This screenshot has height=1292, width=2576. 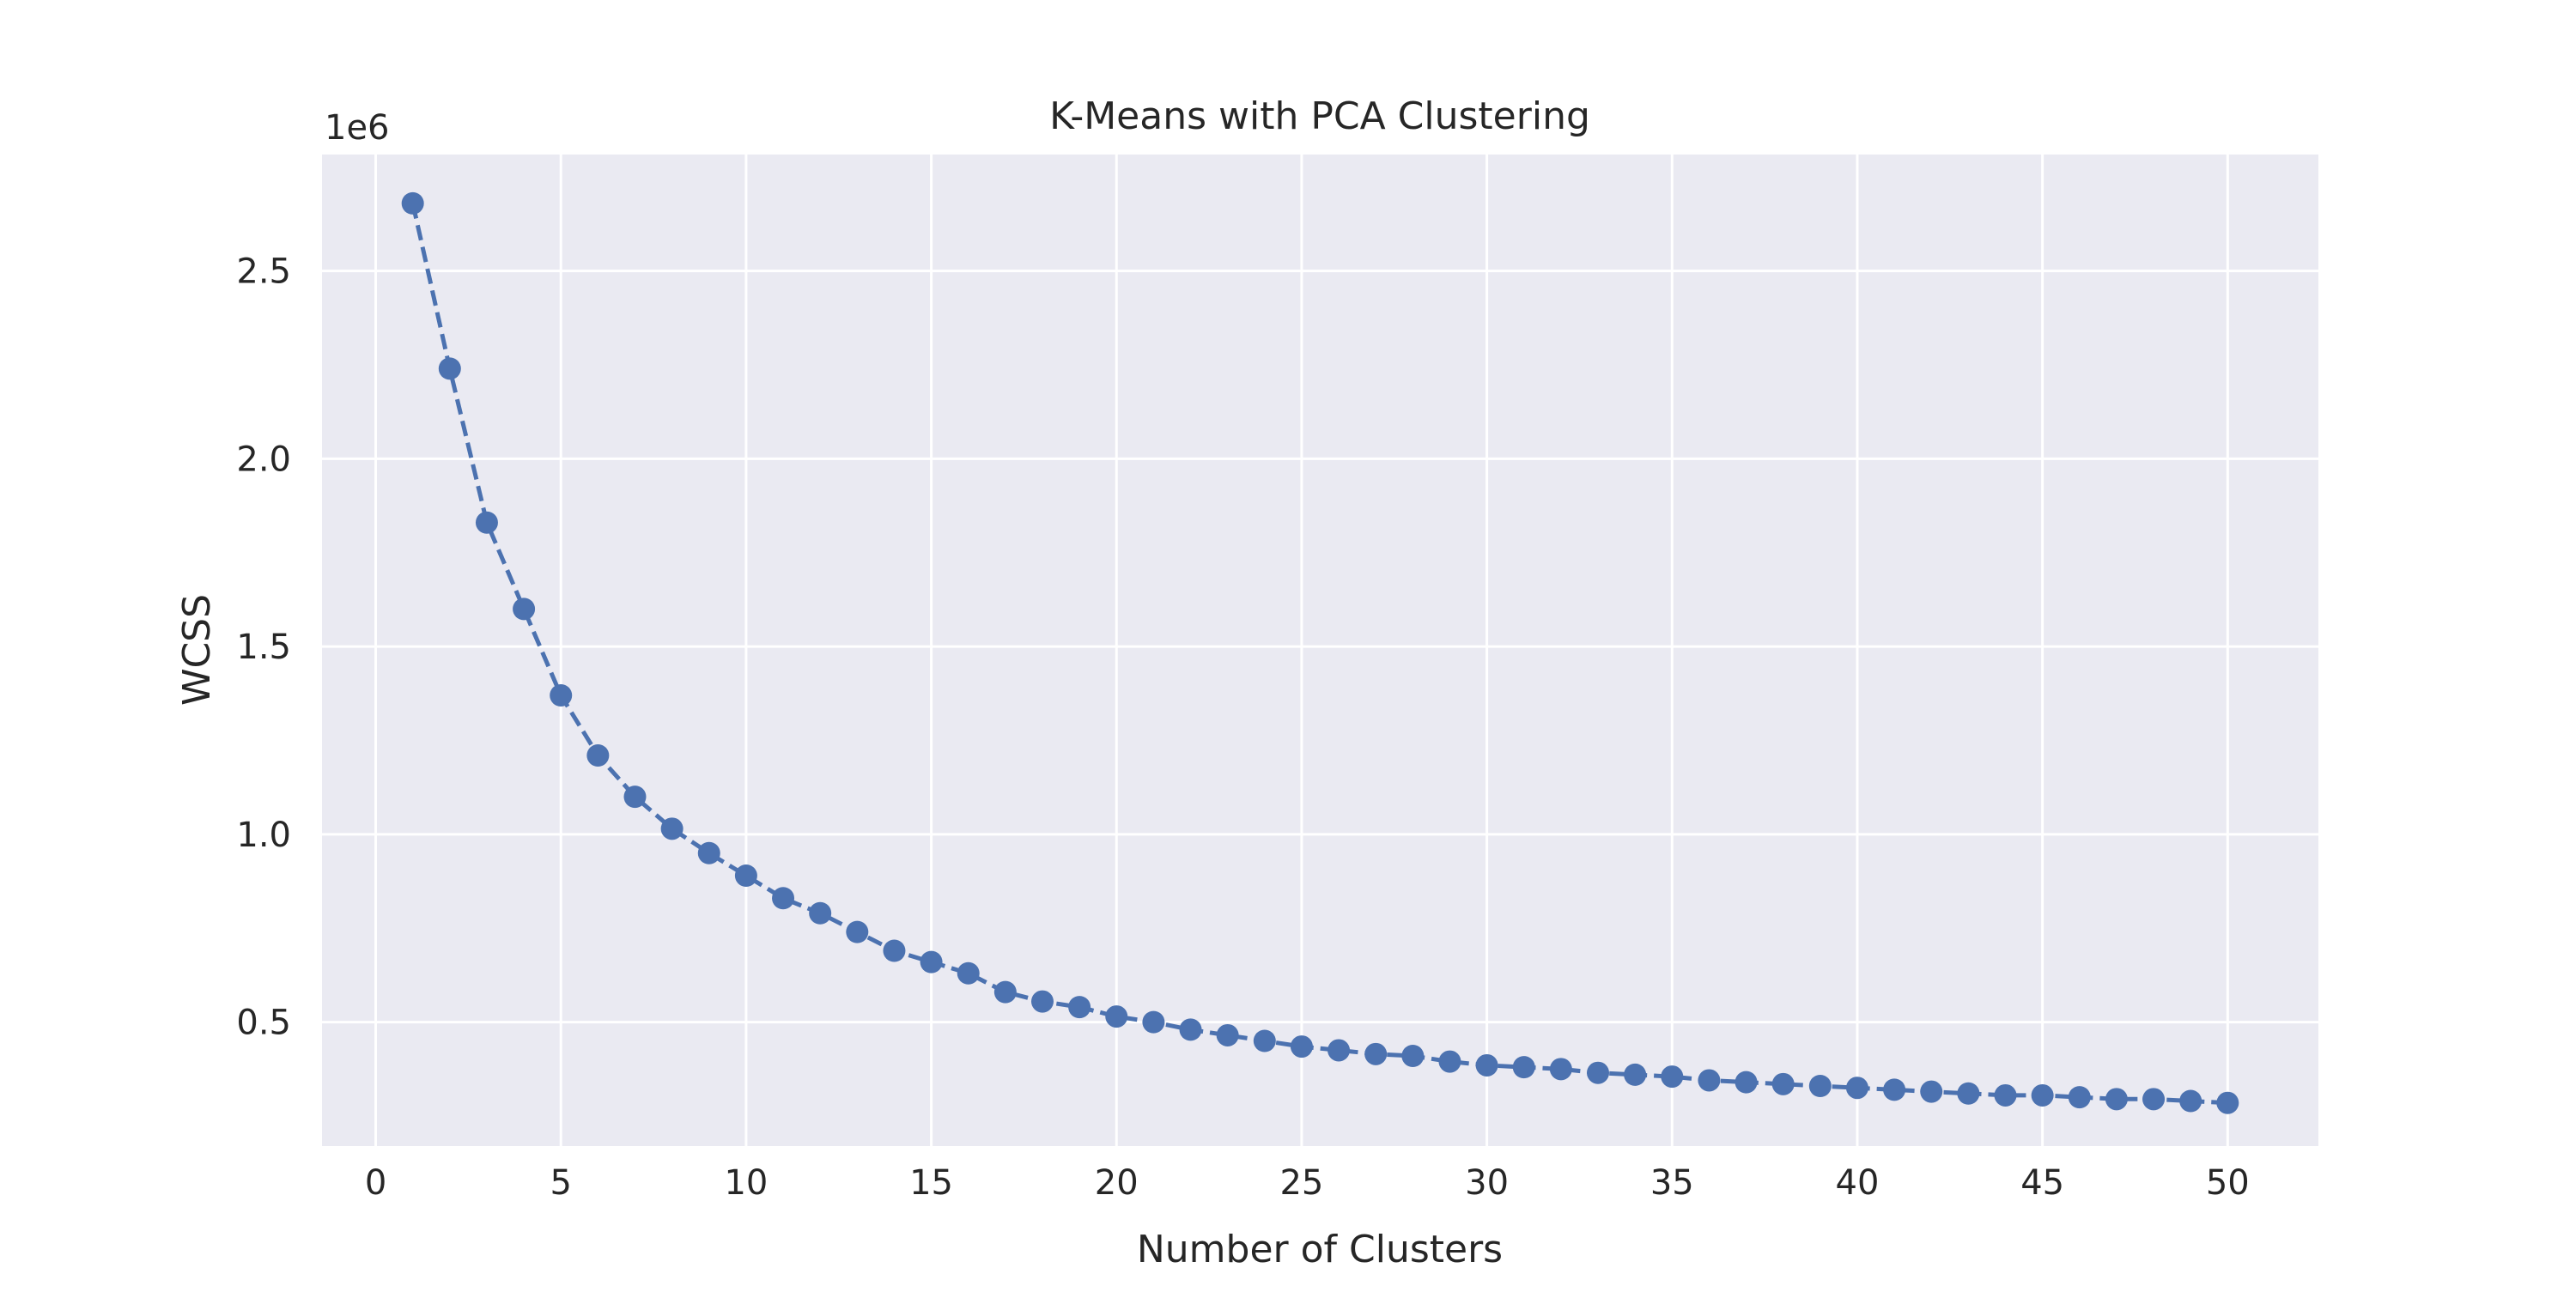 I want to click on y-tick-label: 2.5, so click(x=263, y=272).